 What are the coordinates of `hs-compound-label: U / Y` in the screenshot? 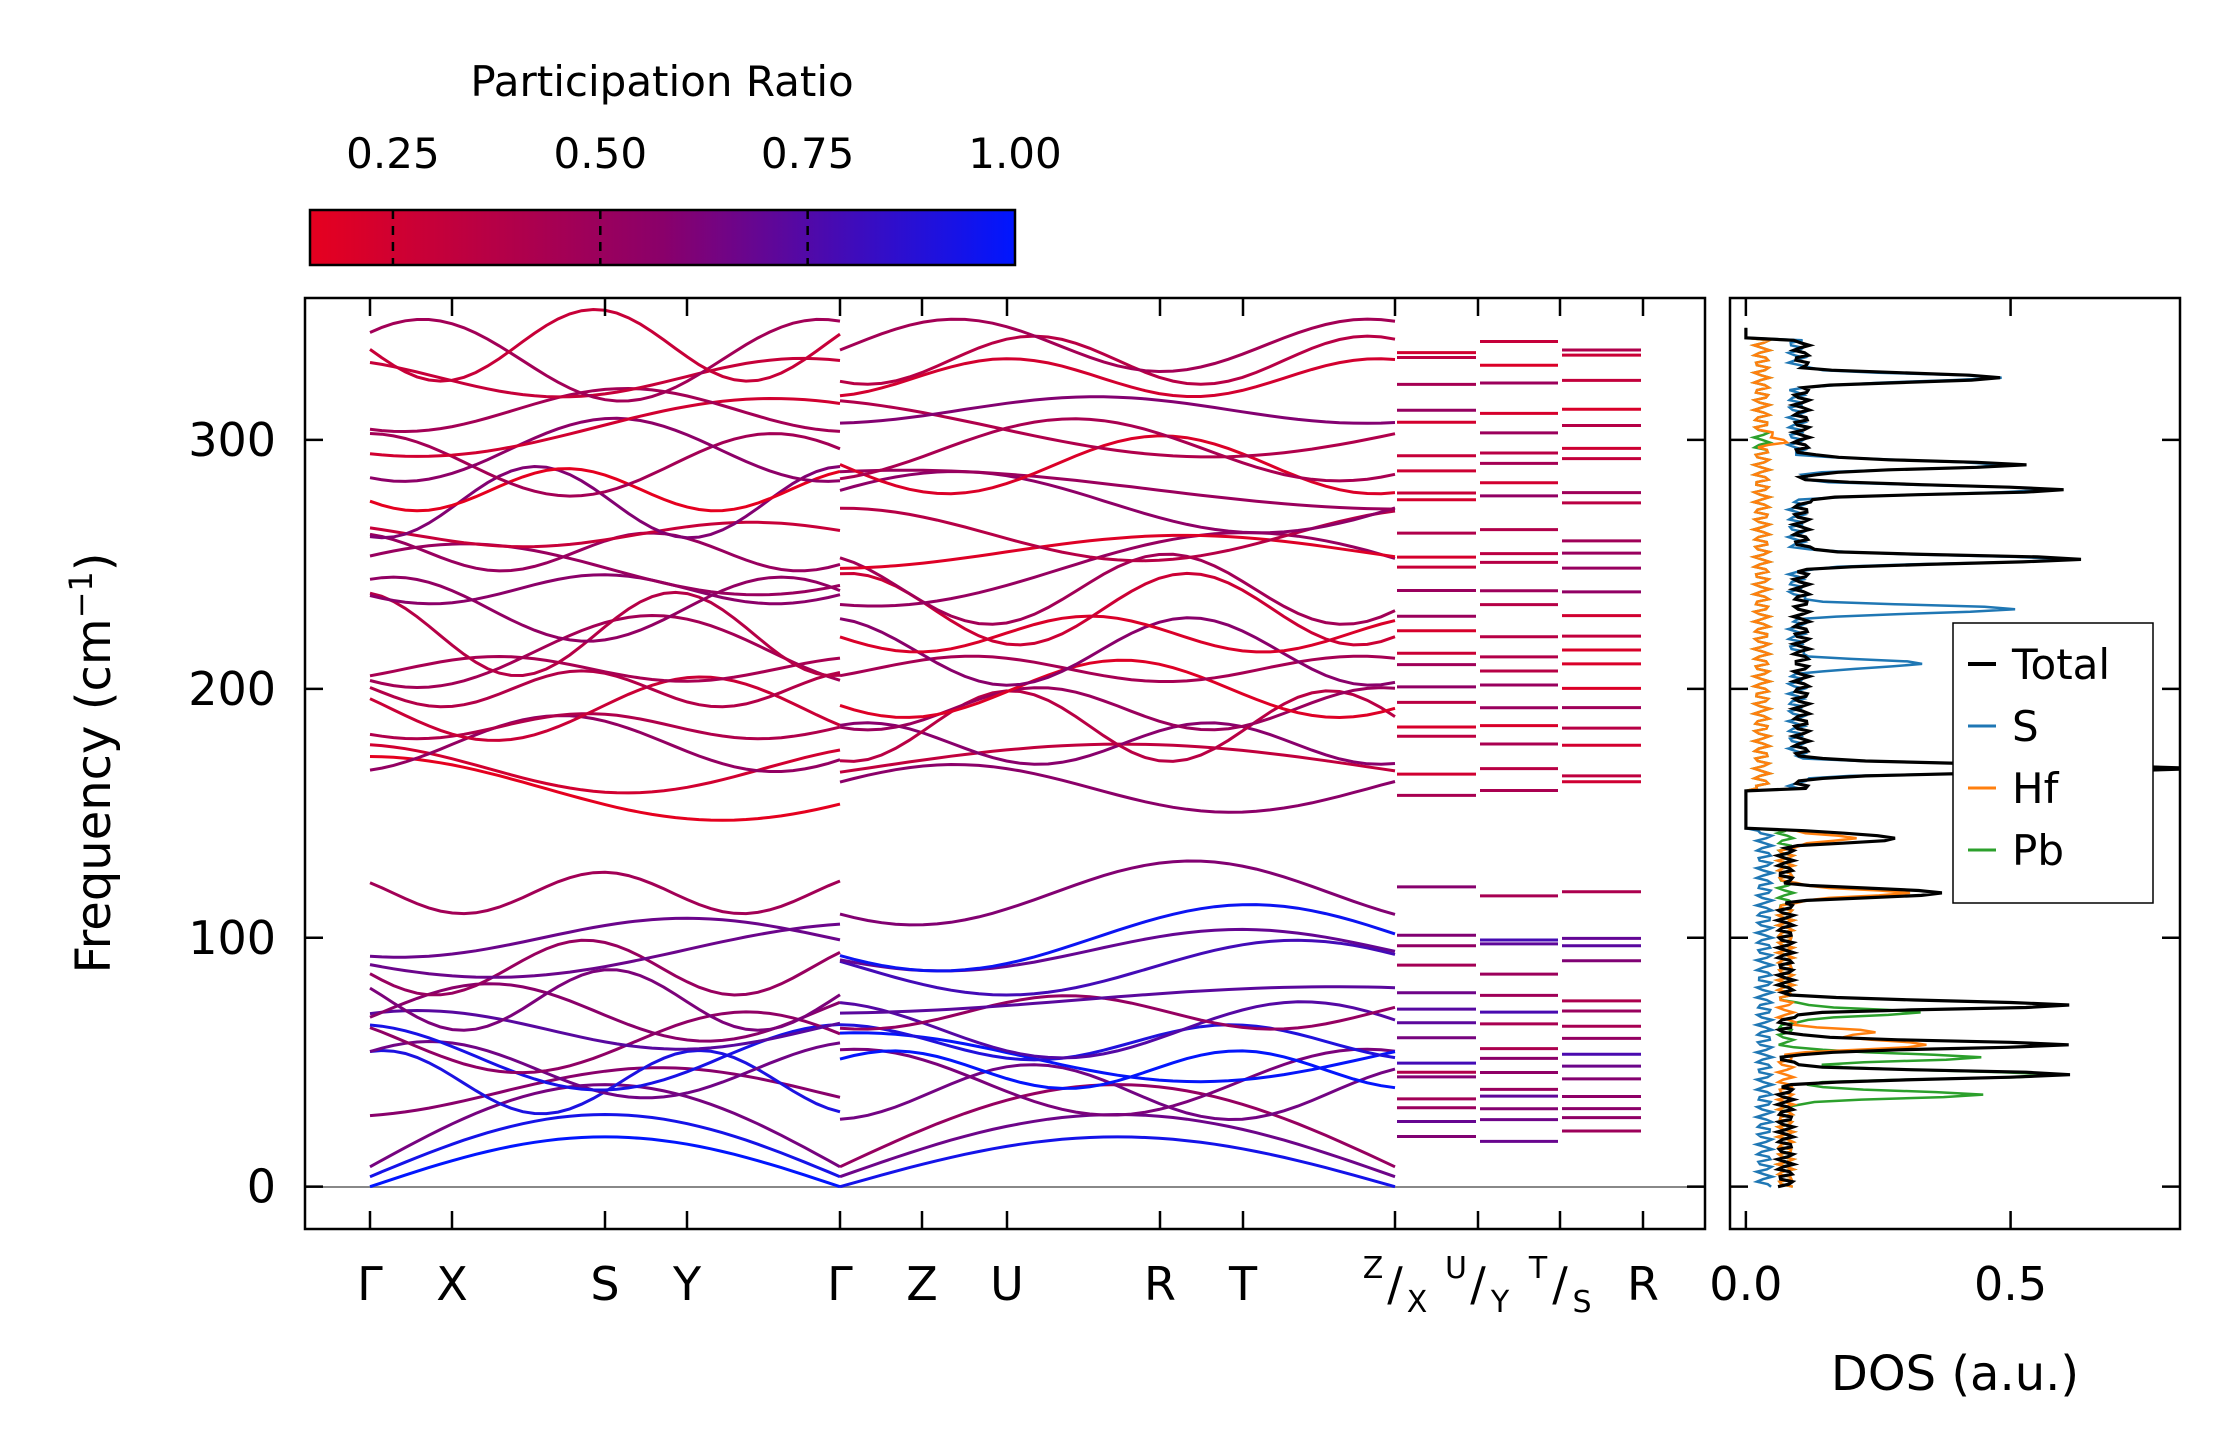 It's located at (1477, 1285).